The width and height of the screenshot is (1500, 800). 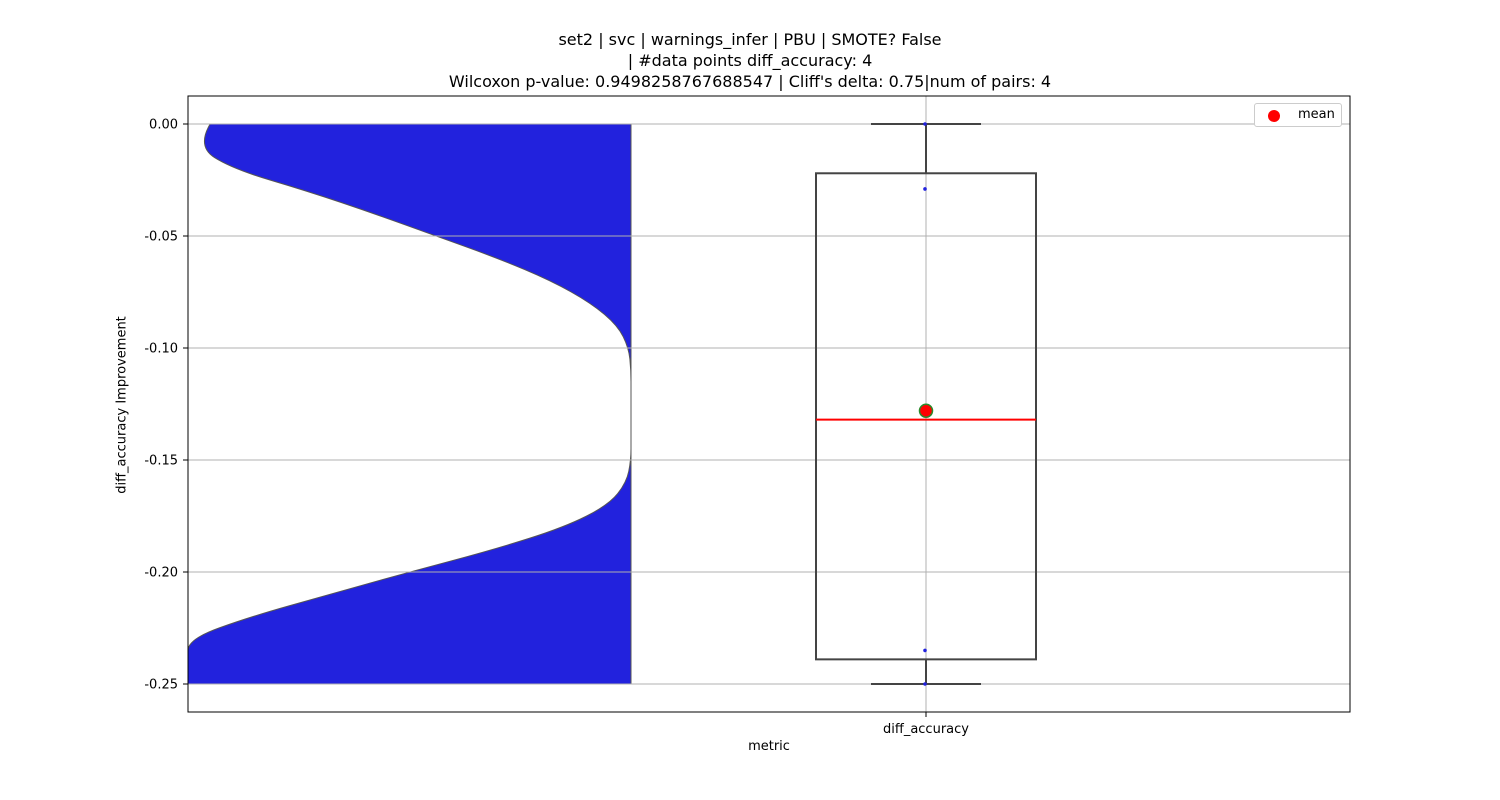 What do you see at coordinates (161, 237) in the screenshot?
I see `y-tick-label: -0.05` at bounding box center [161, 237].